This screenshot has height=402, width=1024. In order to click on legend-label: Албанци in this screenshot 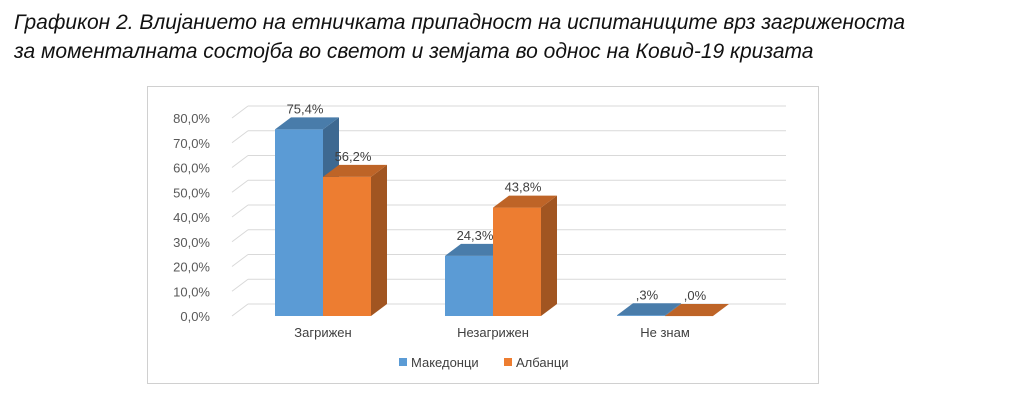, I will do `click(542, 362)`.